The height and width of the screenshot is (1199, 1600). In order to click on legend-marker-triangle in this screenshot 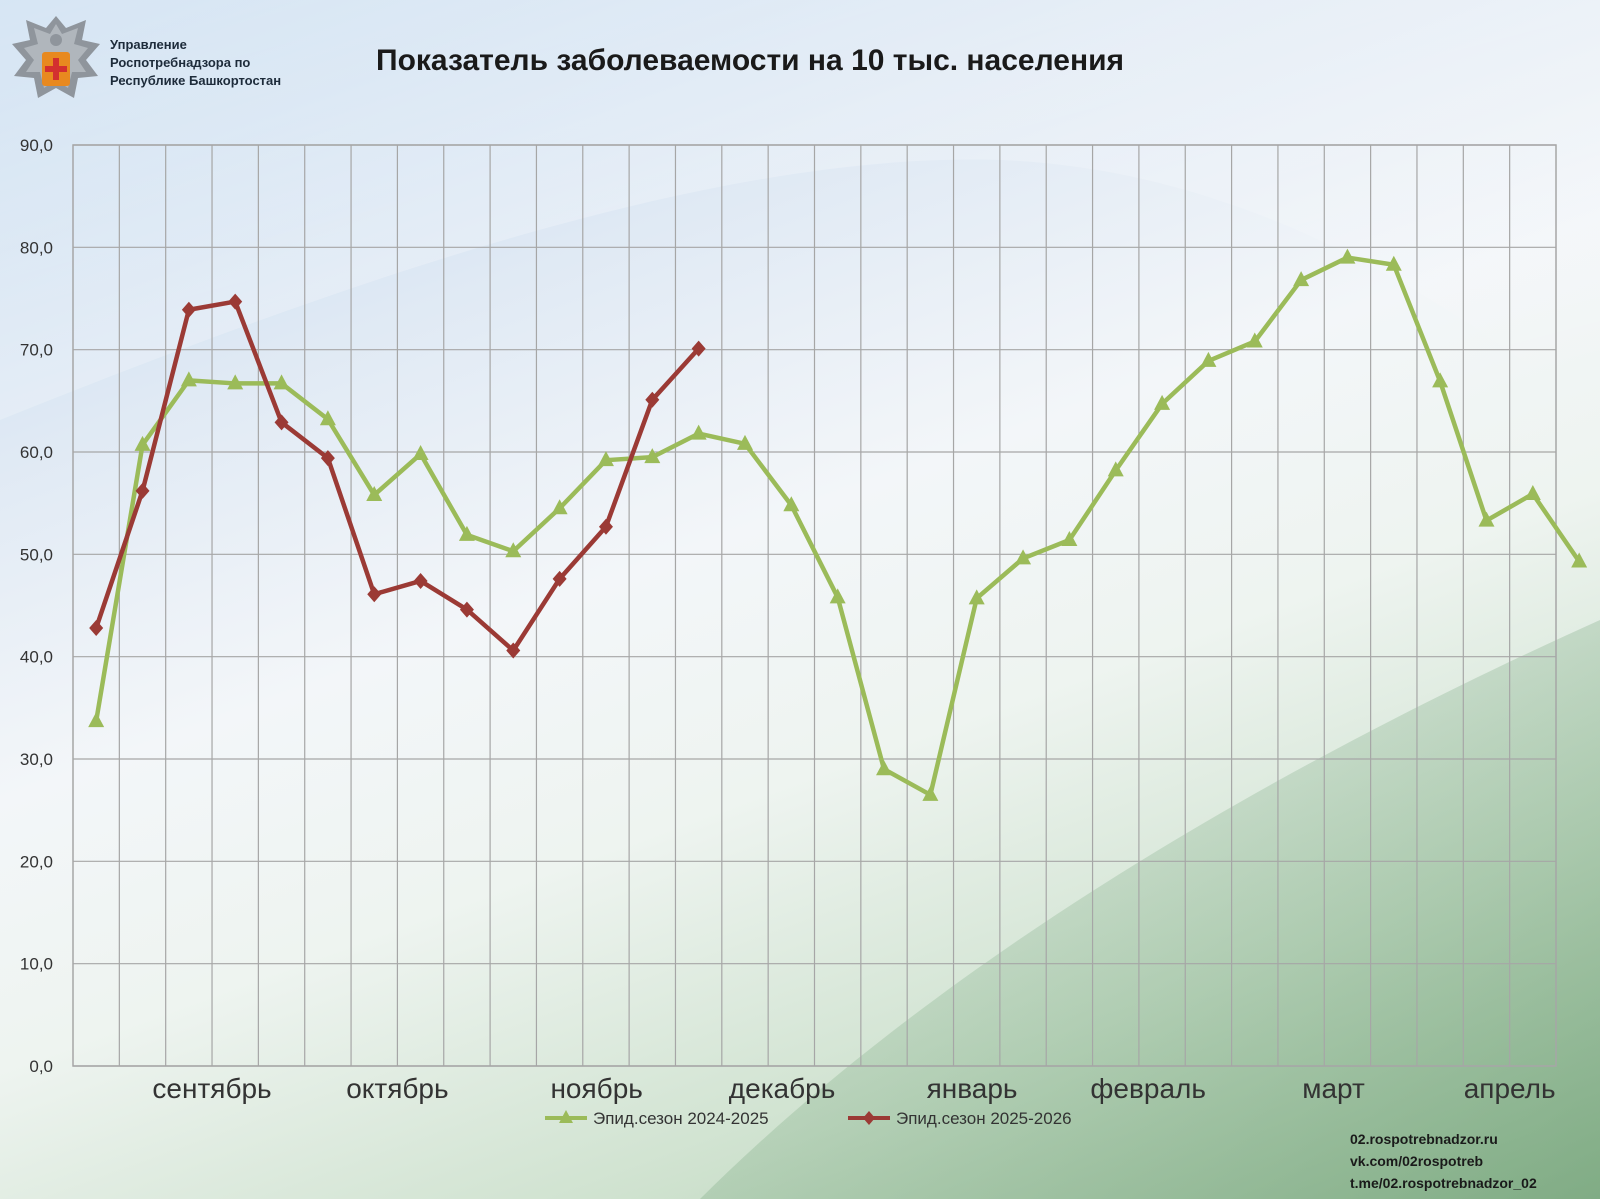, I will do `click(566, 1116)`.